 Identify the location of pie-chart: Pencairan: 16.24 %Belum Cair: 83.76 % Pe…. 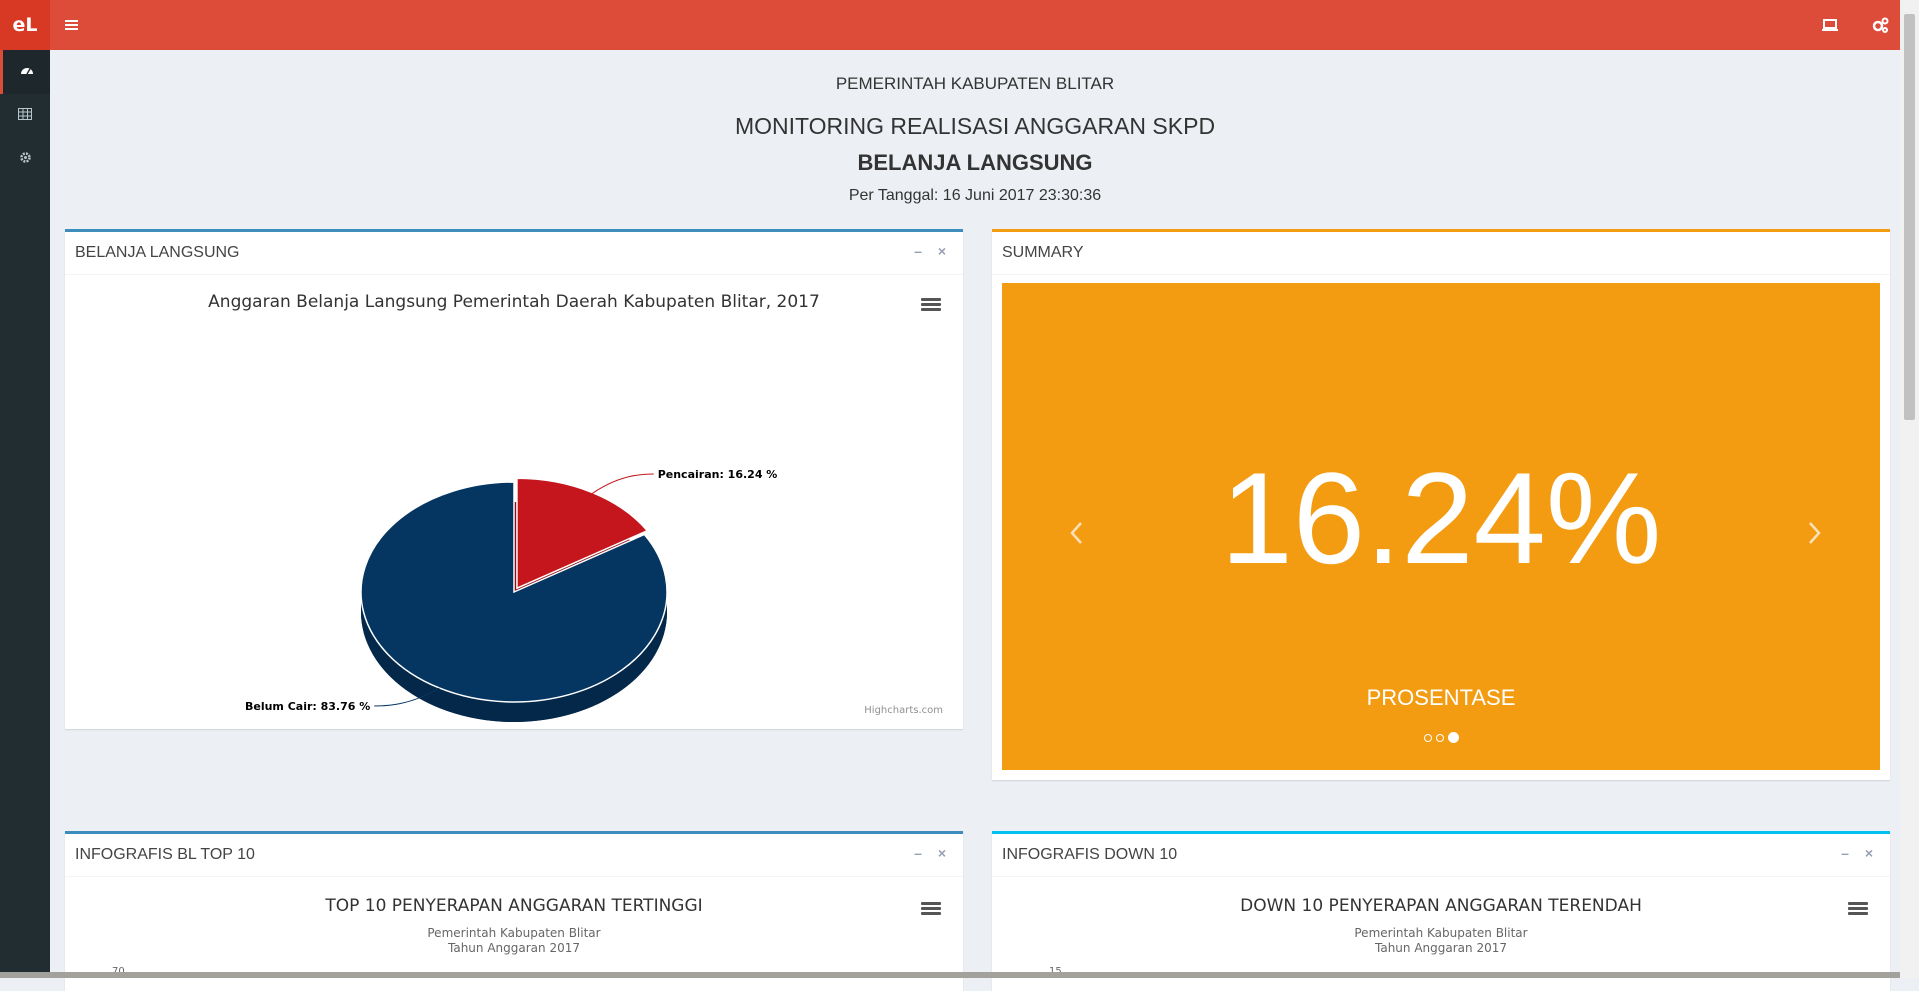
(511, 595).